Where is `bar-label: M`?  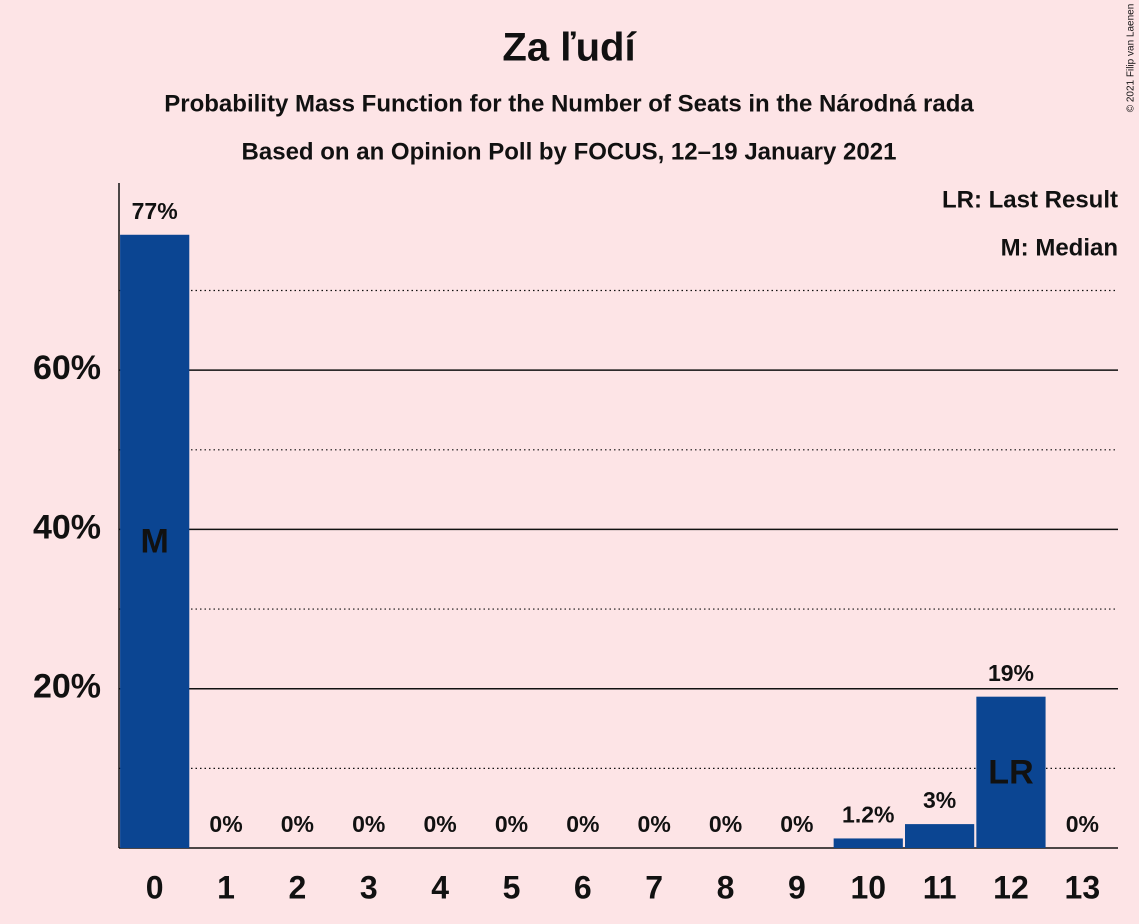
bar-label: M is located at coordinates (155, 541).